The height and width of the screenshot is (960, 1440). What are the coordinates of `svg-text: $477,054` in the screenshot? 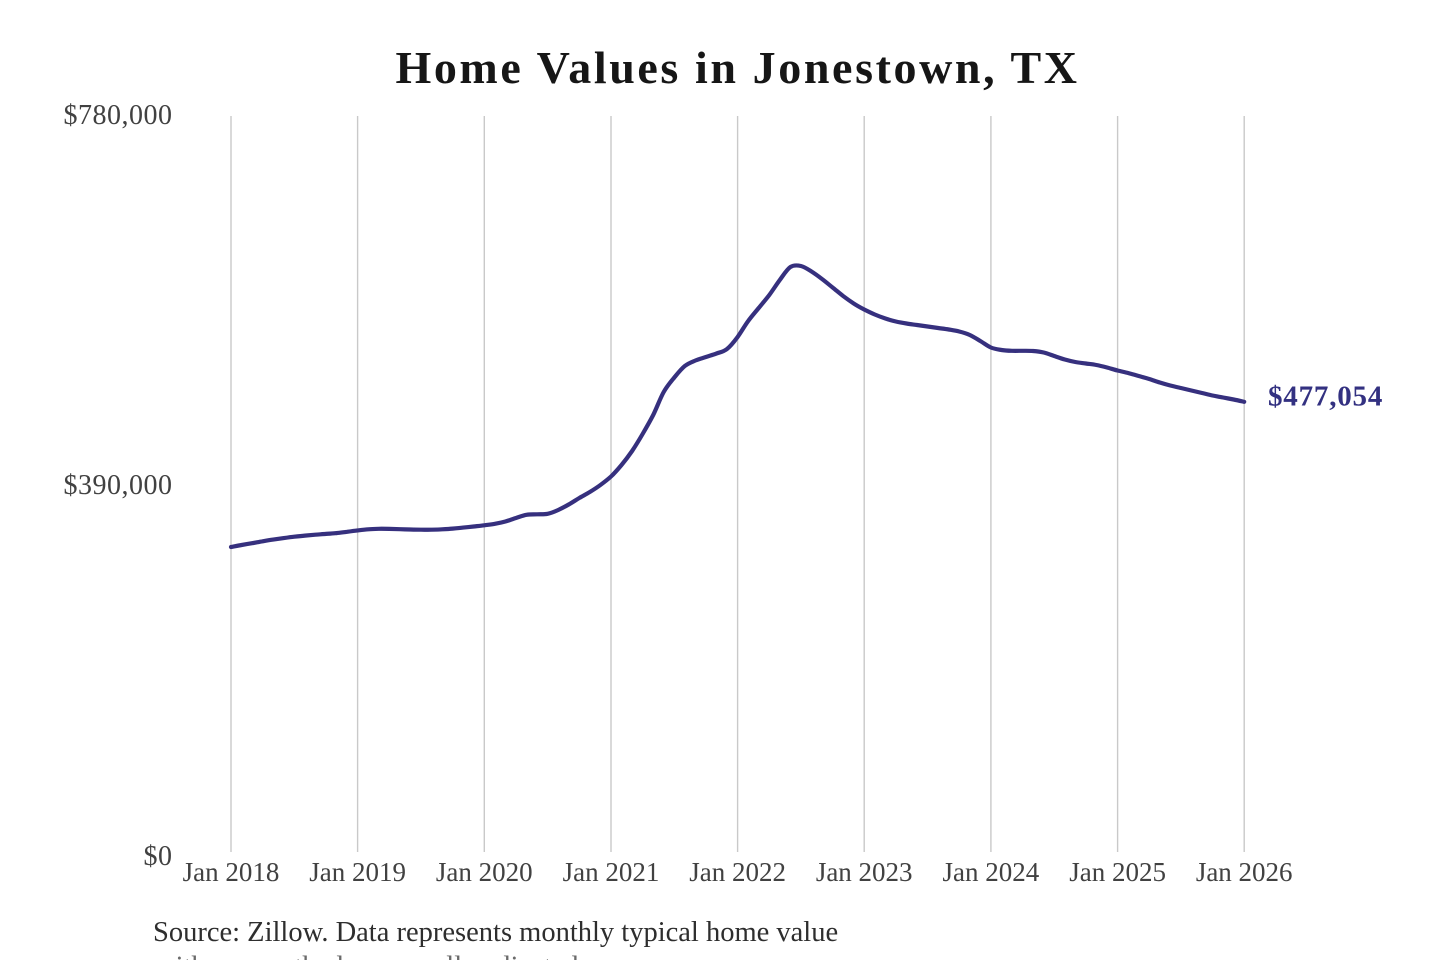 It's located at (1325, 397).